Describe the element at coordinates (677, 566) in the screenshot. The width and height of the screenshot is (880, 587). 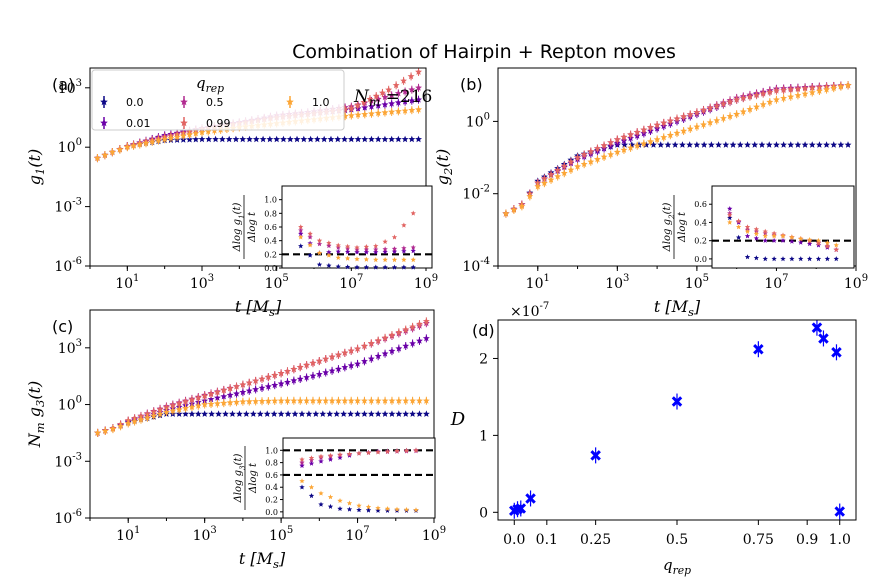
I see `x-axis-label: qrep` at that location.